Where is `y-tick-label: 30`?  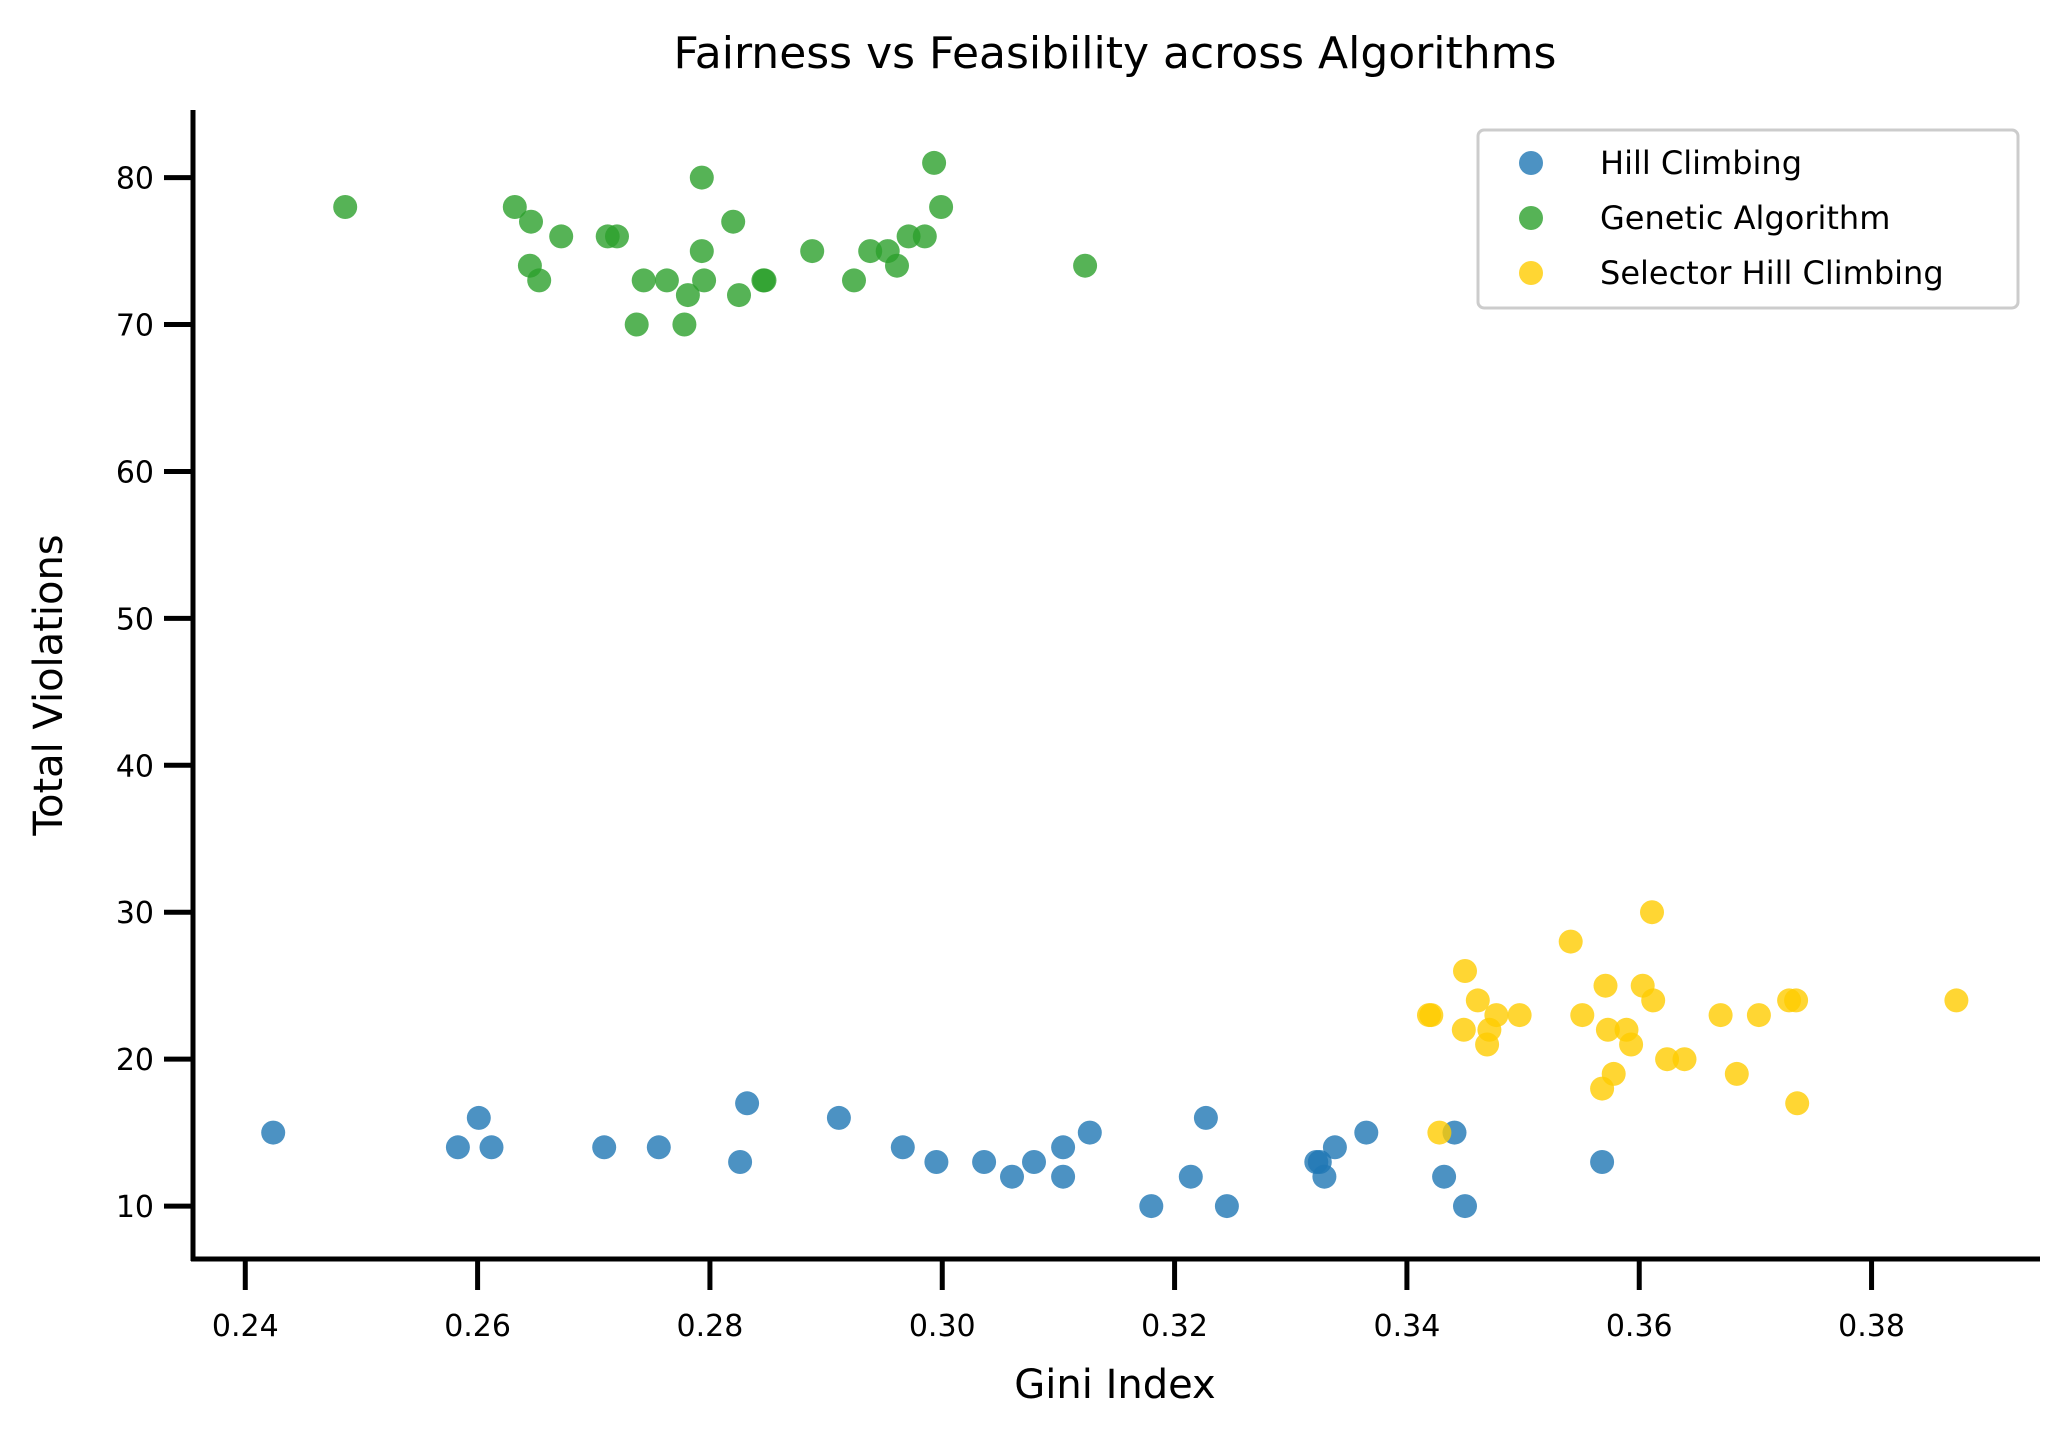
y-tick-label: 30 is located at coordinates (135, 913).